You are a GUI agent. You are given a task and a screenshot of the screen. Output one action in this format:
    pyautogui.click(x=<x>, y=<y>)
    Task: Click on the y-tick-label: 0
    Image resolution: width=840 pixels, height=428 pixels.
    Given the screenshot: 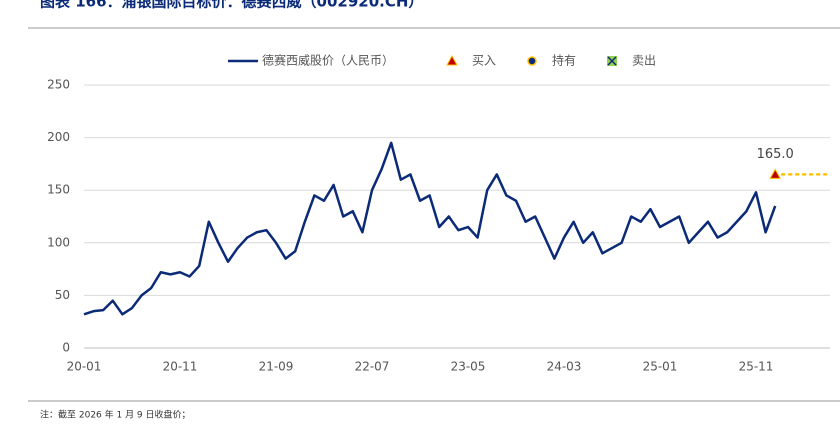 What is the action you would take?
    pyautogui.click(x=66, y=348)
    